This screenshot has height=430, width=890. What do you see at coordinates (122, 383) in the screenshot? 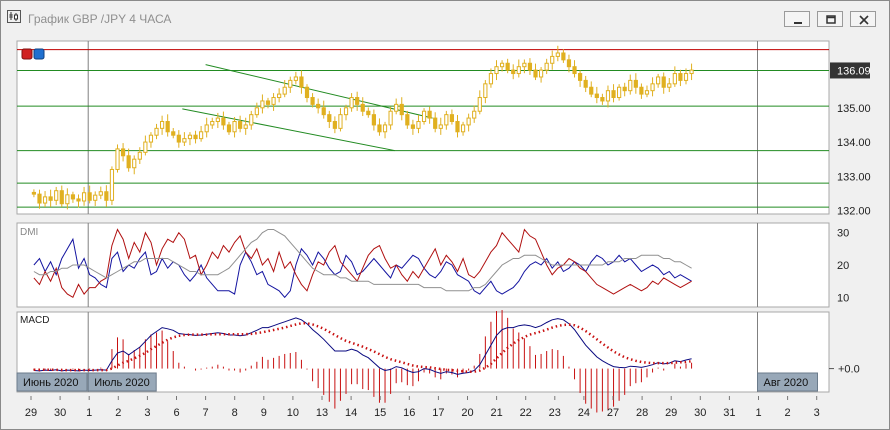
I see `period-label-1: Июль 2020` at bounding box center [122, 383].